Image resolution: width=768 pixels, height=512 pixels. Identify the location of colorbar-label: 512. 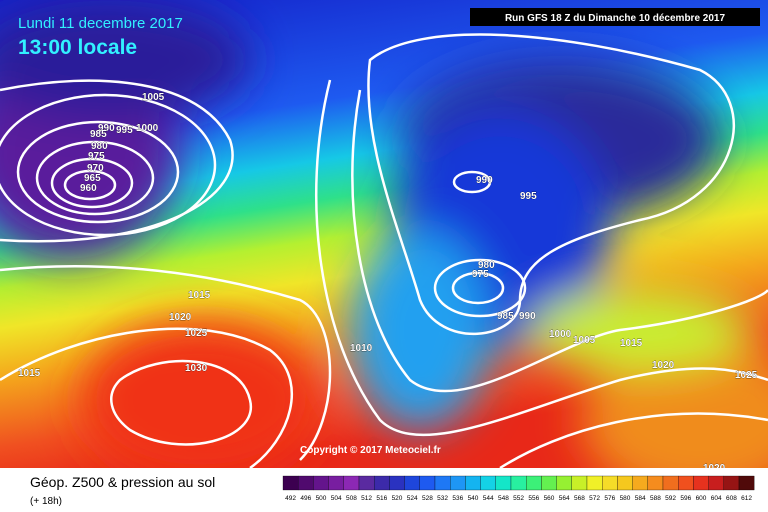
(366, 498).